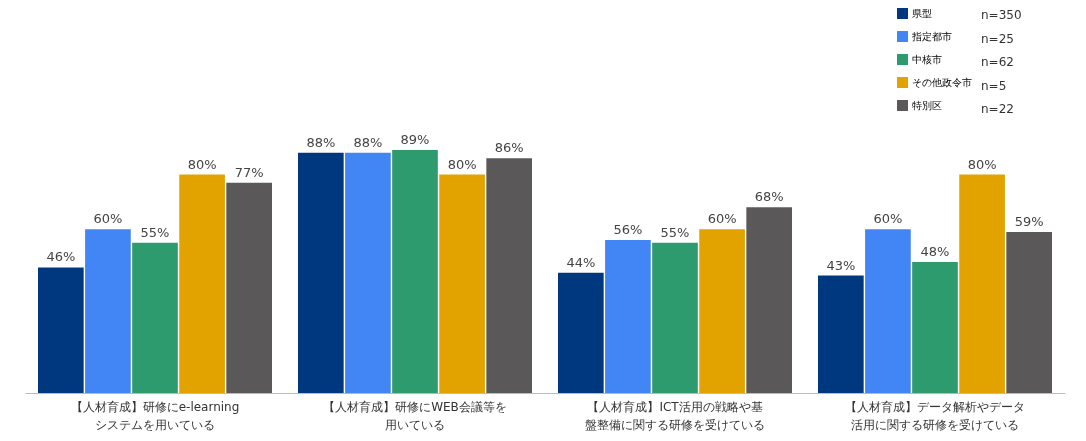  Describe the element at coordinates (769, 197) in the screenshot. I see `data-label: 68%` at that location.